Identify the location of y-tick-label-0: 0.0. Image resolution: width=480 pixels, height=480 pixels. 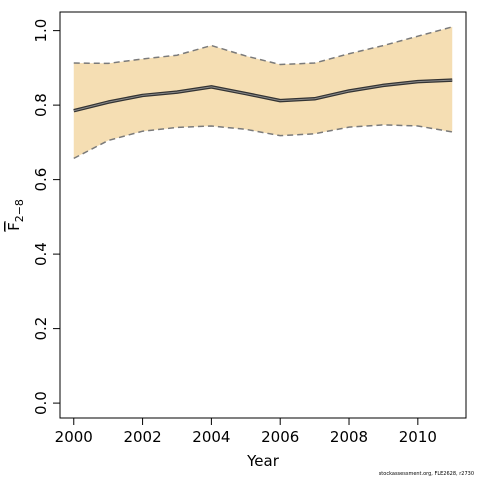
(41, 403).